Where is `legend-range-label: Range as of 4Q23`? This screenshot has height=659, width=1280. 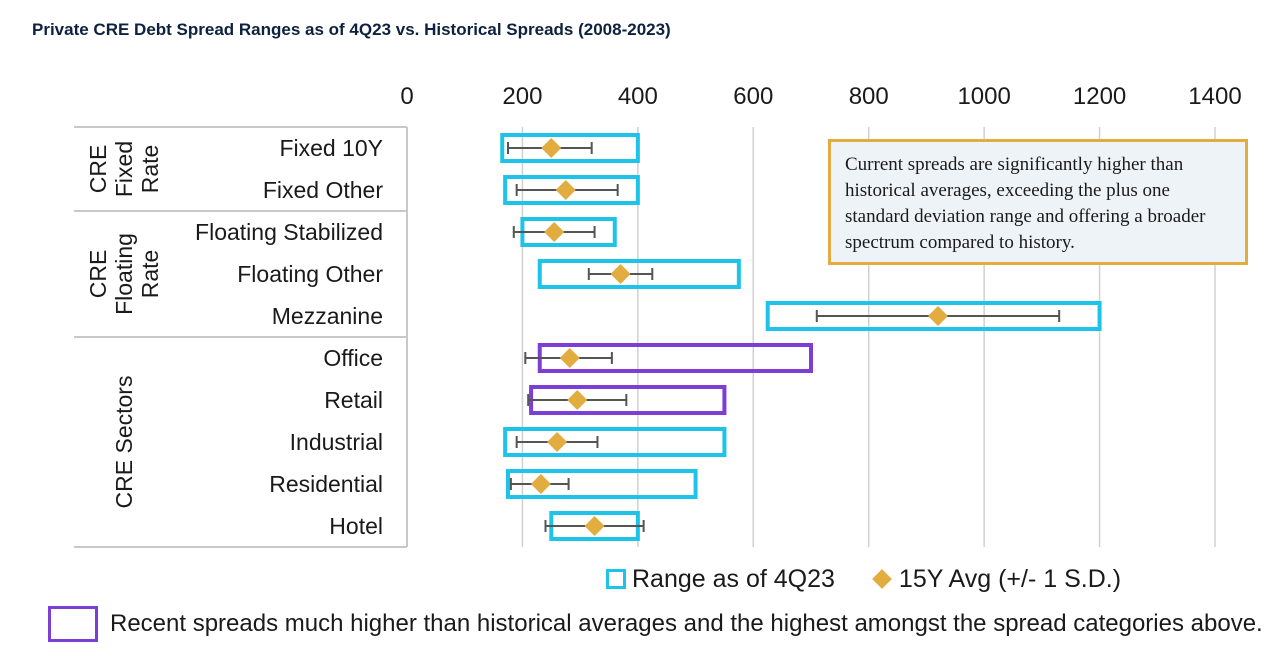
legend-range-label: Range as of 4Q23 is located at coordinates (733, 578).